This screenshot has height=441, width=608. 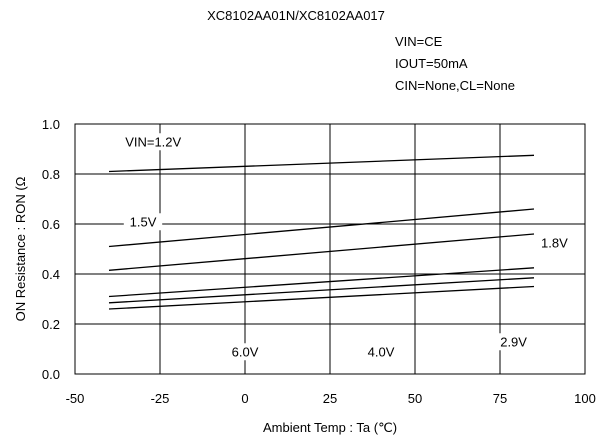 I want to click on series-annotation: VIN=1.2V, so click(x=153, y=141).